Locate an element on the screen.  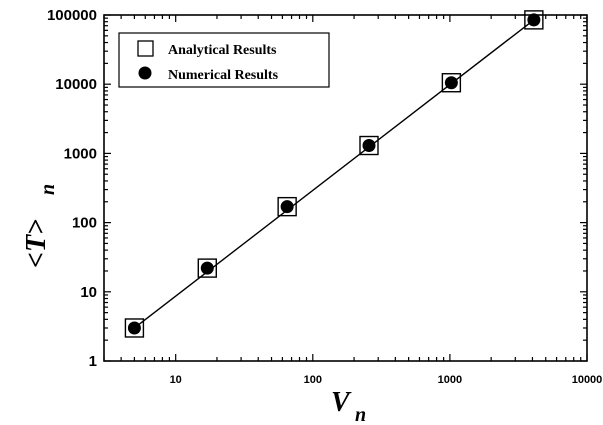
legend-box is located at coordinates (224, 60).